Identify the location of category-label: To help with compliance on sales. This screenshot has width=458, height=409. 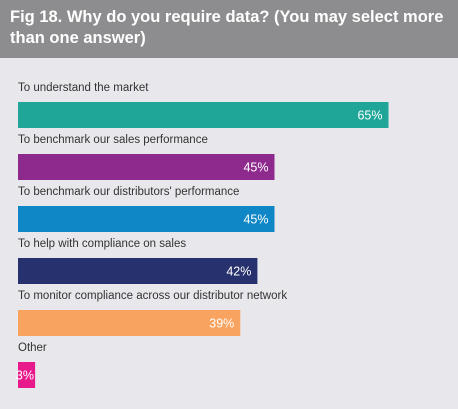
(102, 244).